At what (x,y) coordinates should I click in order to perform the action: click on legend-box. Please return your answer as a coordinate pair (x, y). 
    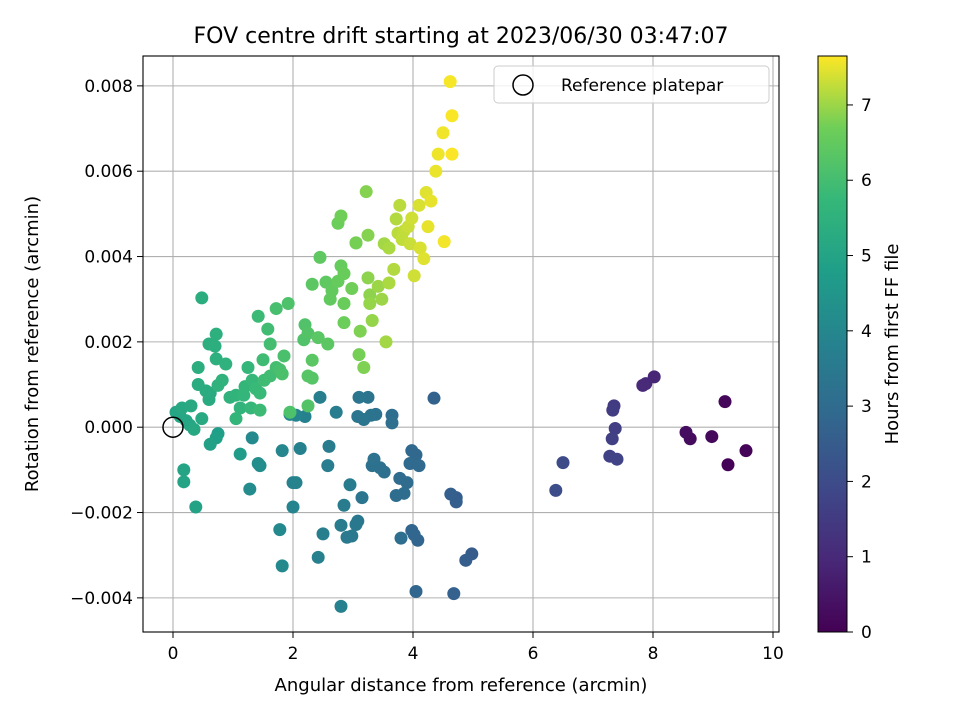
    Looking at the image, I should click on (631, 84).